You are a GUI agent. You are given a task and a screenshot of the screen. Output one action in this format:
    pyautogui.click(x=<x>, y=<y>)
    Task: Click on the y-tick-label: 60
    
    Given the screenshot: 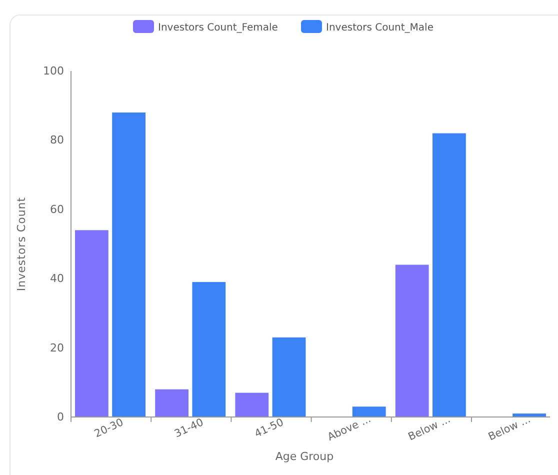 What is the action you would take?
    pyautogui.click(x=57, y=209)
    